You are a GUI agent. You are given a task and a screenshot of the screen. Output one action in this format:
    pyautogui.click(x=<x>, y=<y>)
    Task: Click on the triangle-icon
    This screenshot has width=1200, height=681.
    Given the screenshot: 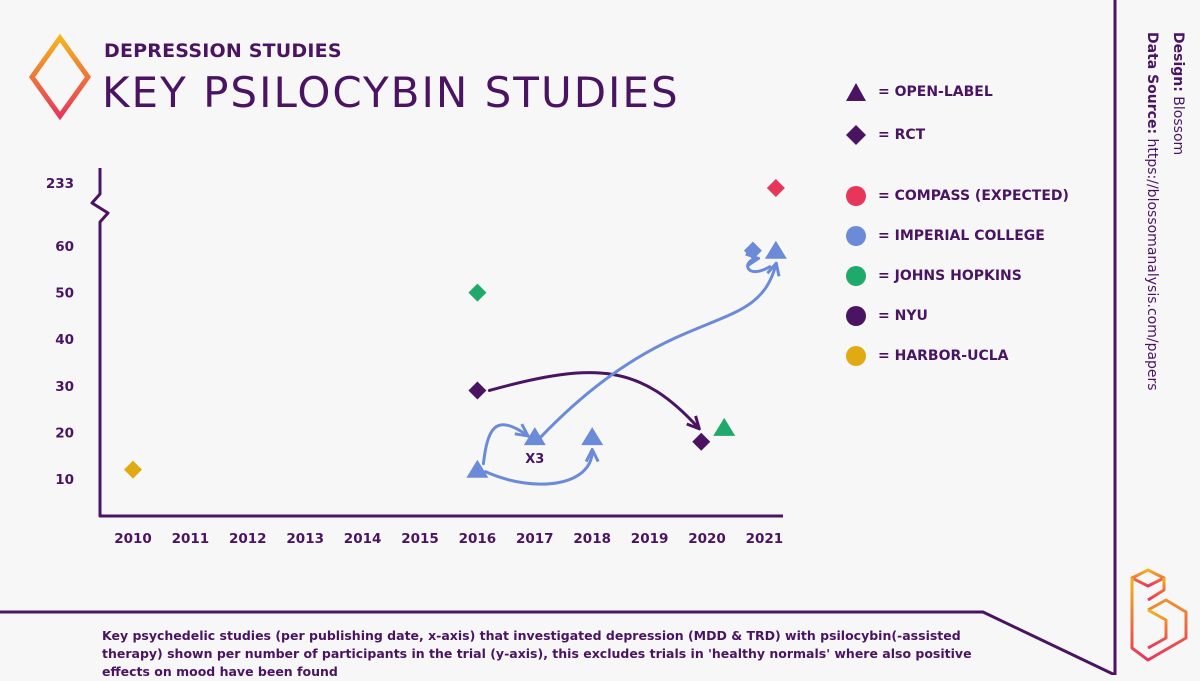 What is the action you would take?
    pyautogui.click(x=856, y=92)
    